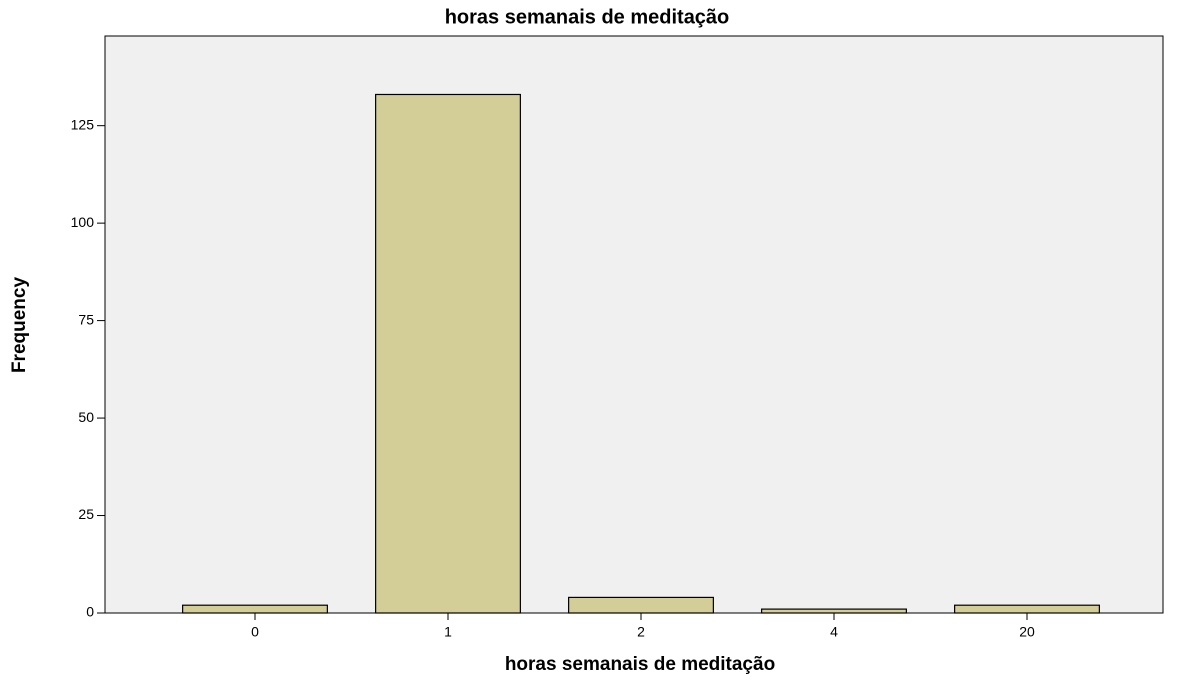 The height and width of the screenshot is (682, 1180). I want to click on x-tick-label: 20, so click(1027, 632).